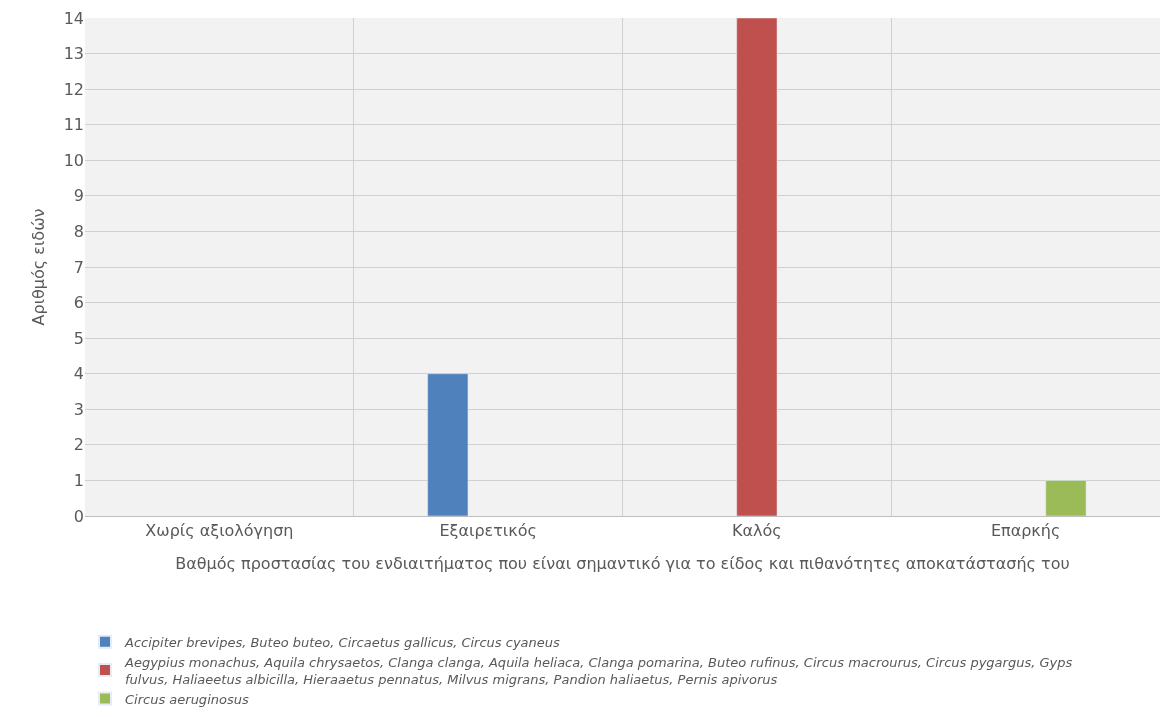 This screenshot has height=717, width=1165. Describe the element at coordinates (73, 89) in the screenshot. I see `y-tick-label: 12` at that location.